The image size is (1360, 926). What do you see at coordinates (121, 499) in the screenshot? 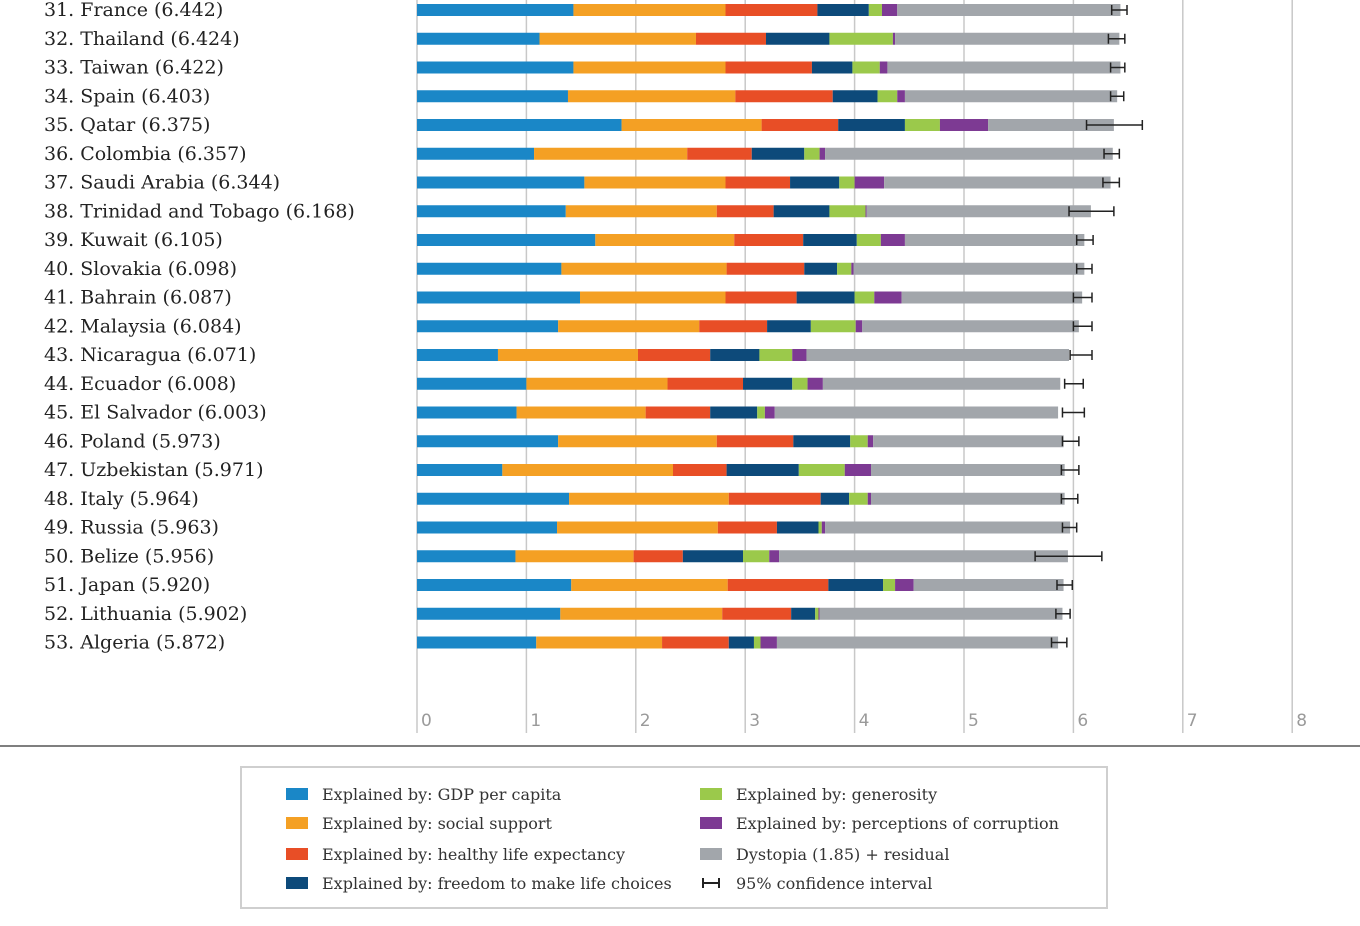
I see `country-label: 48. Italy (5.964)` at bounding box center [121, 499].